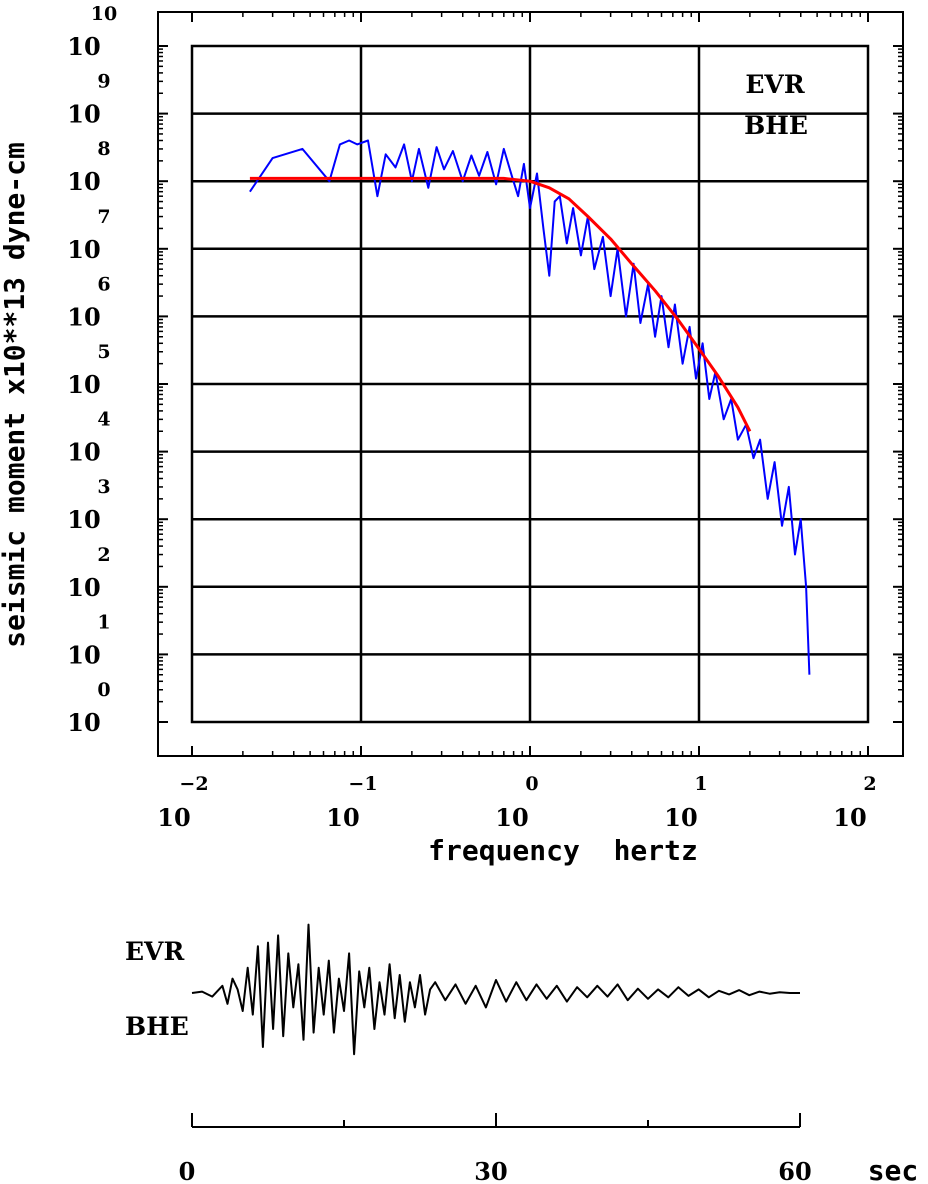  Describe the element at coordinates (893, 1169) in the screenshot. I see `time-axis-label: sec` at that location.